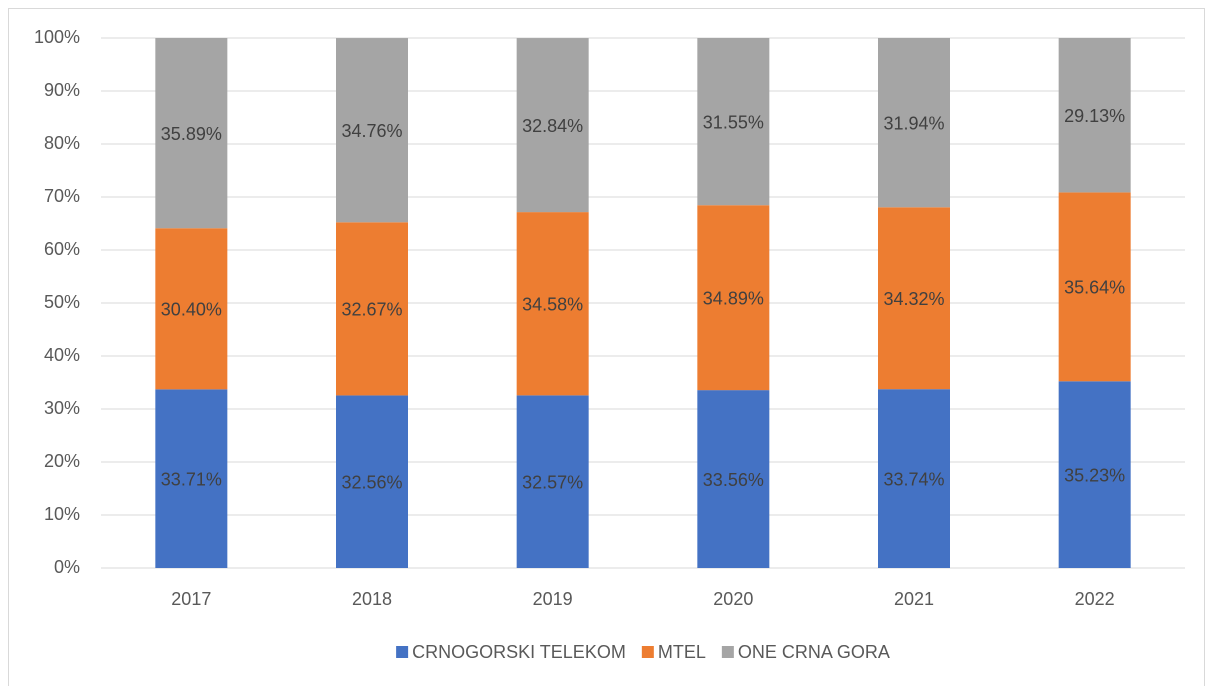  Describe the element at coordinates (62, 249) in the screenshot. I see `y-tick-label: 60%` at that location.